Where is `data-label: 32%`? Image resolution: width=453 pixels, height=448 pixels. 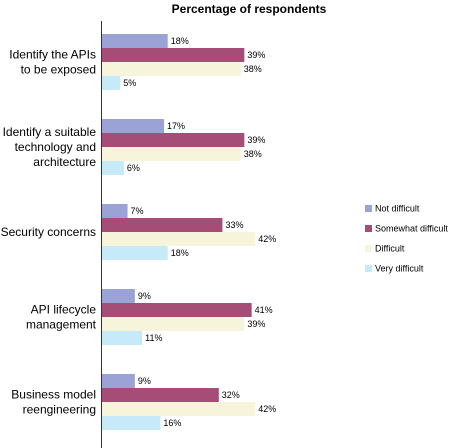
data-label: 32% is located at coordinates (231, 395).